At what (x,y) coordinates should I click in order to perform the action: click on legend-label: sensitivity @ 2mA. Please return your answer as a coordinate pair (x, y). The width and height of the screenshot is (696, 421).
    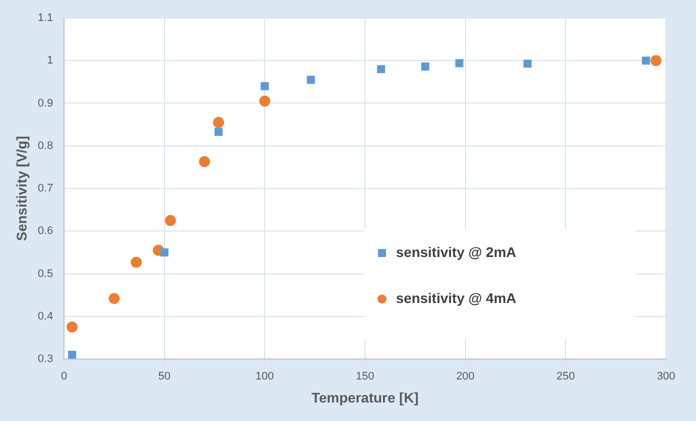
    Looking at the image, I should click on (456, 252).